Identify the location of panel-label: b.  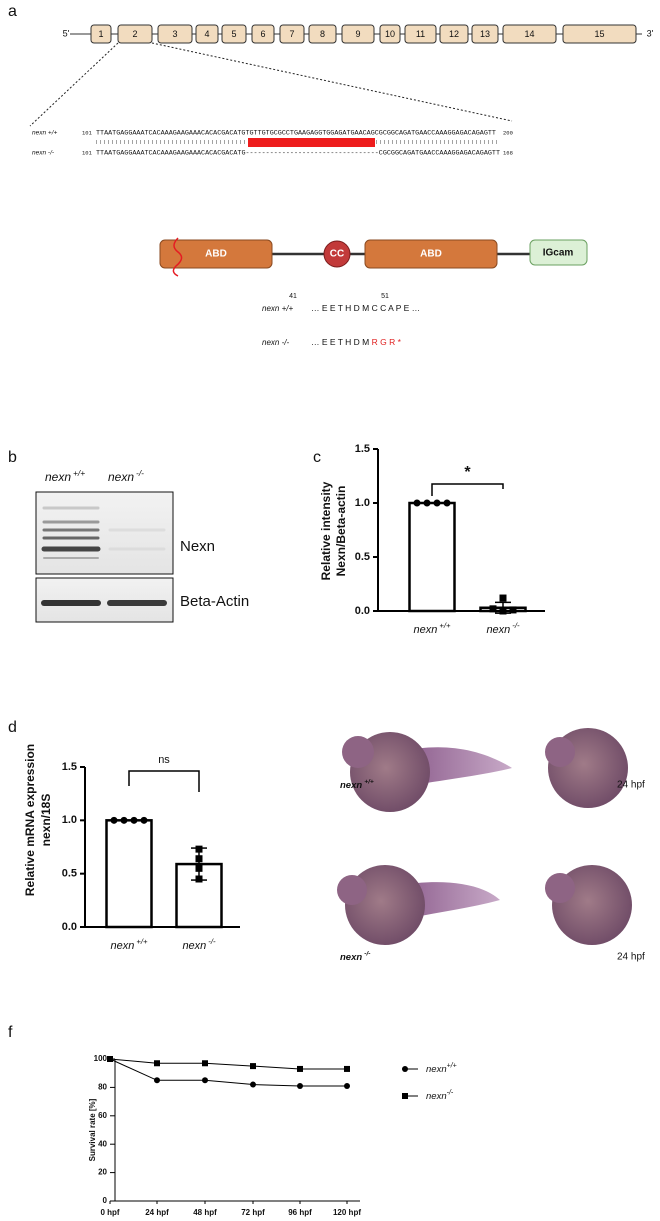
(12, 457).